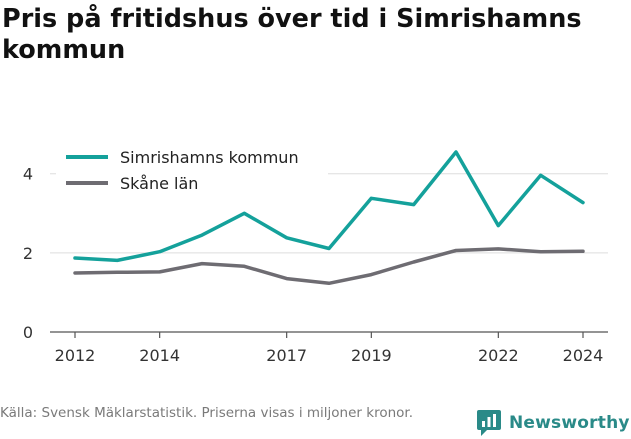 The image size is (631, 439). I want to click on brand-logo: Newsworthy, so click(553, 423).